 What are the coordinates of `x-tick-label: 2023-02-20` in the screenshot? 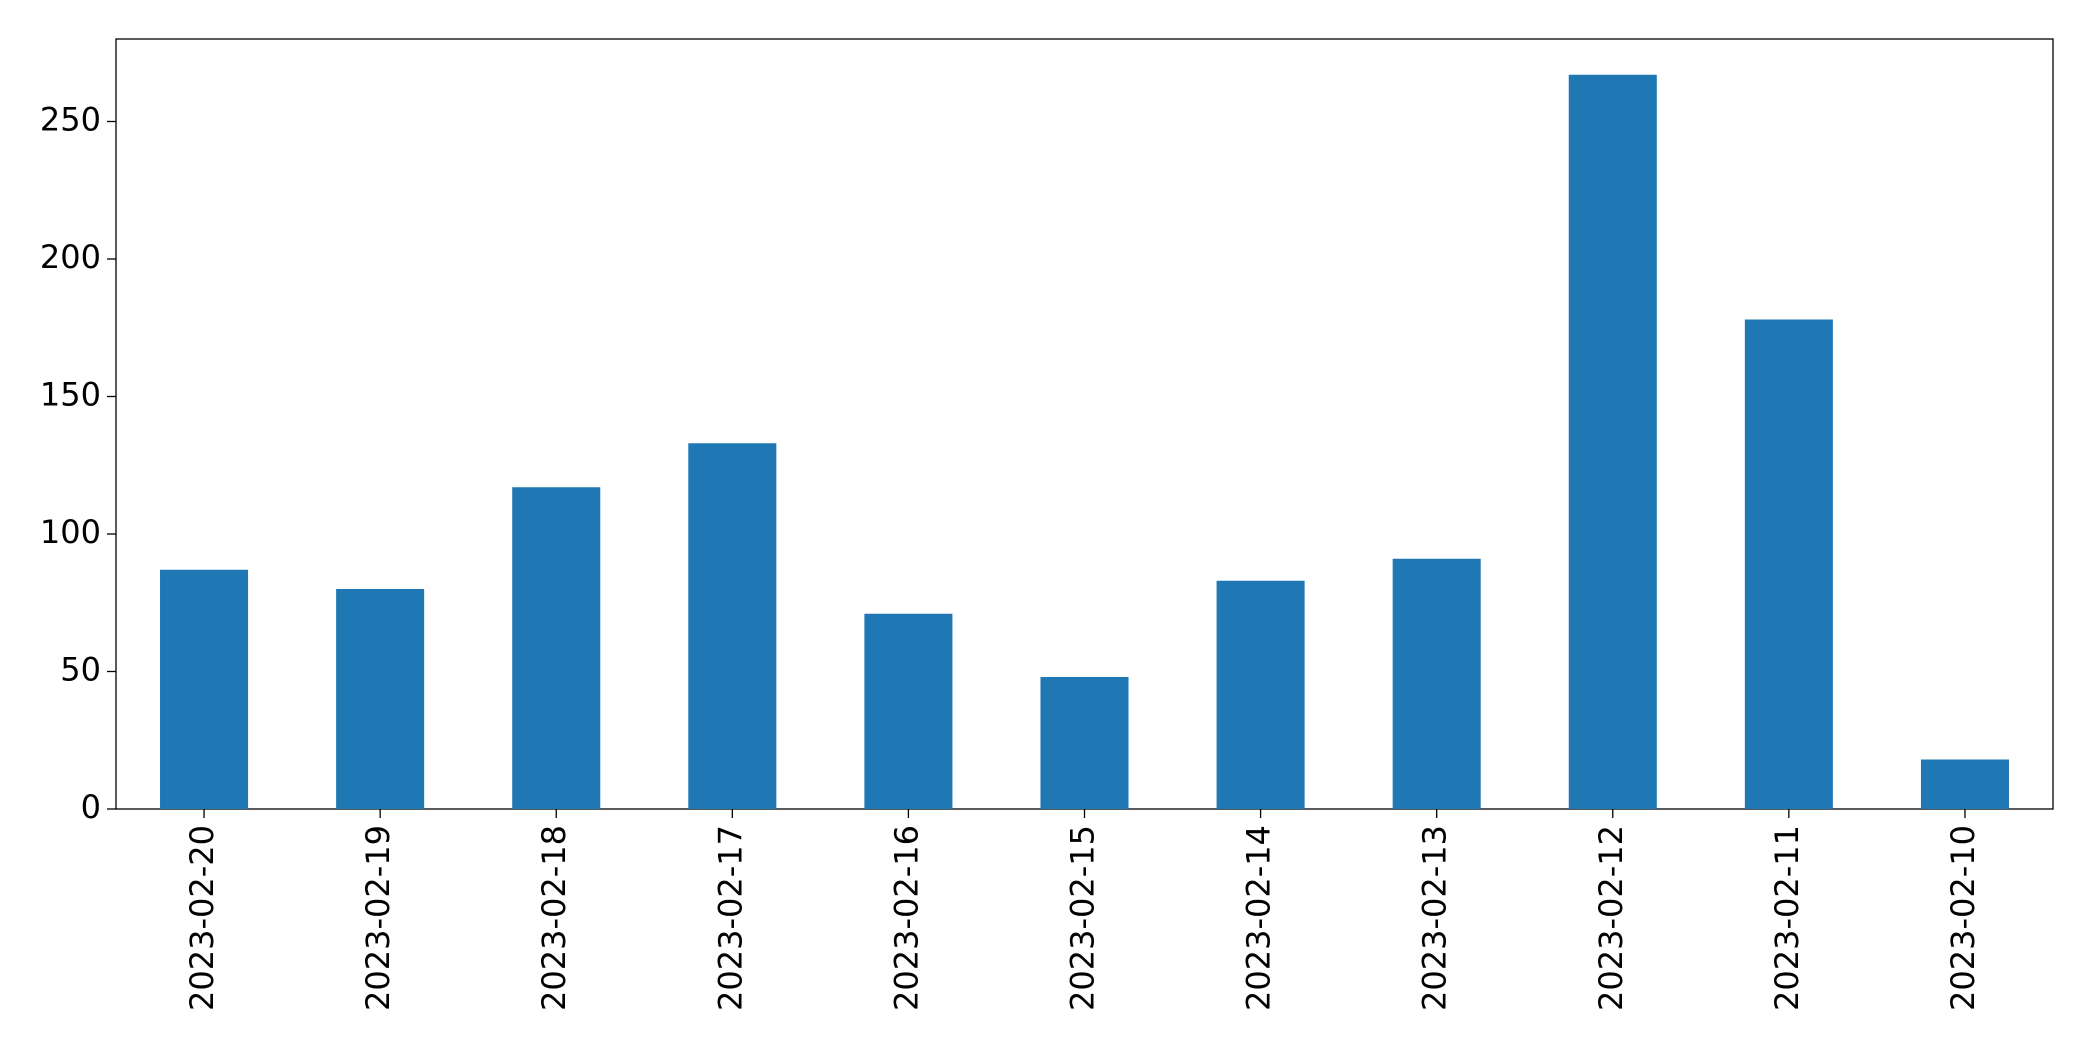 It's located at (202, 918).